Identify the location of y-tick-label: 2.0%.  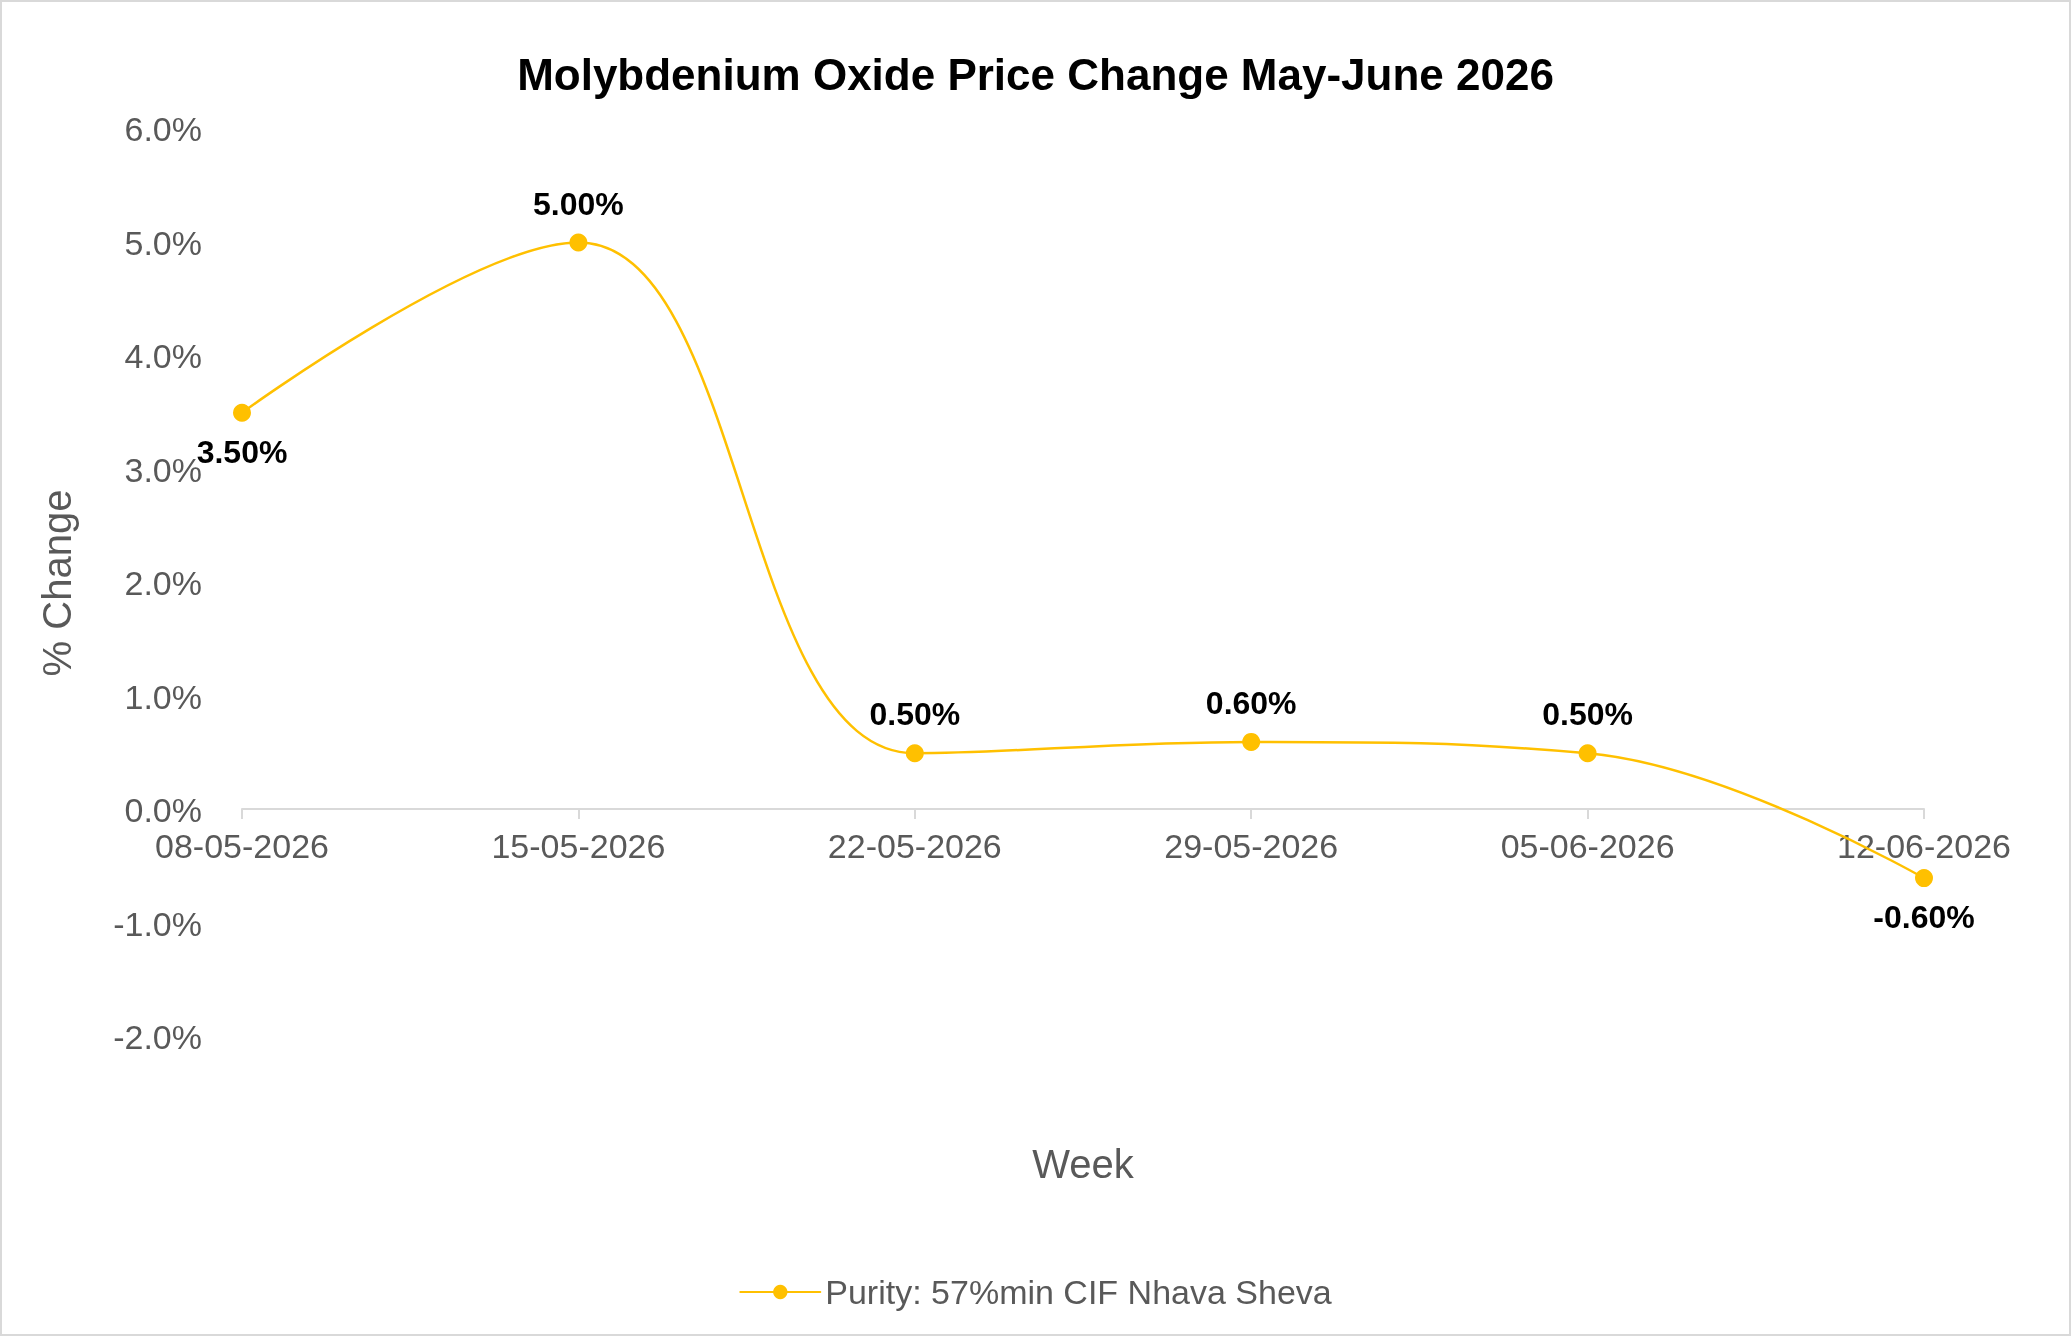
(163, 583).